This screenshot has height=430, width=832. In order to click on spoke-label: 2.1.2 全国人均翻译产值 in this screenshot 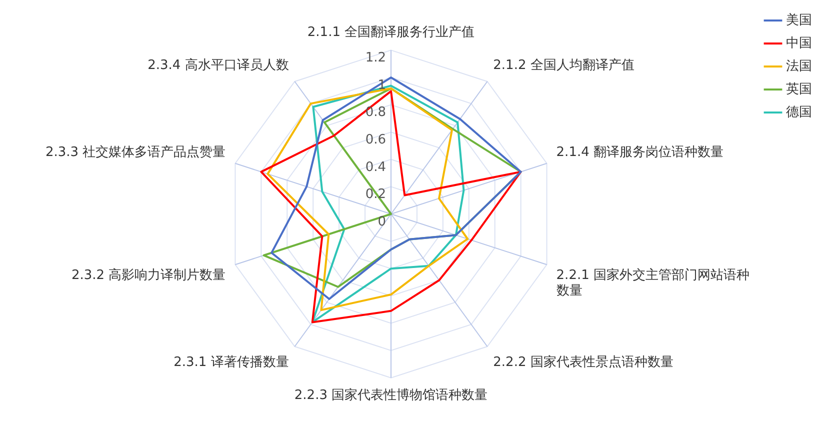, I will do `click(563, 65)`.